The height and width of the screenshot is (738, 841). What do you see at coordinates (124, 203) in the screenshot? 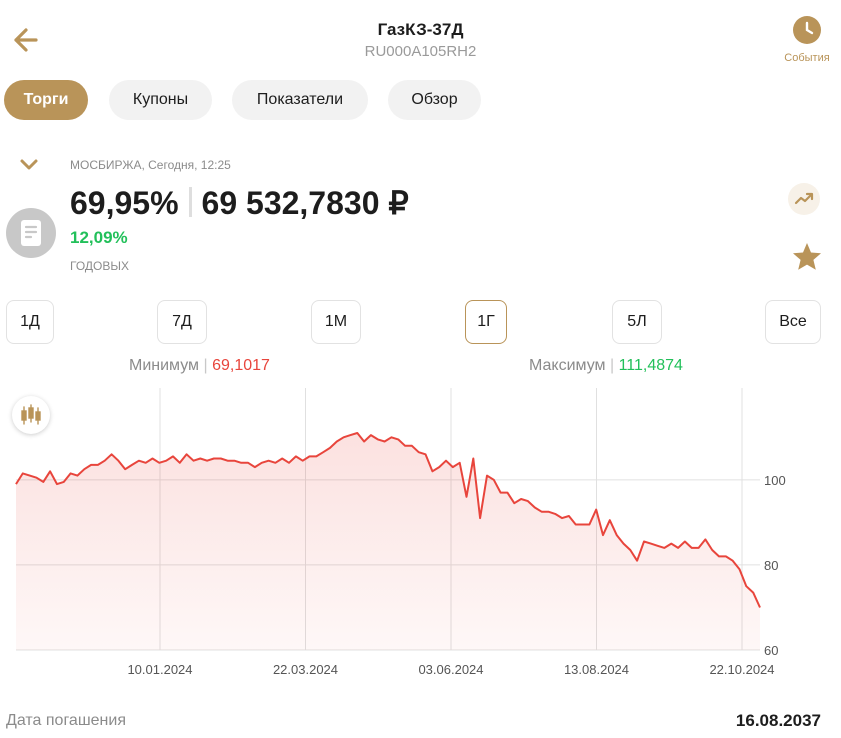
I see `price-percent: 69,95%` at bounding box center [124, 203].